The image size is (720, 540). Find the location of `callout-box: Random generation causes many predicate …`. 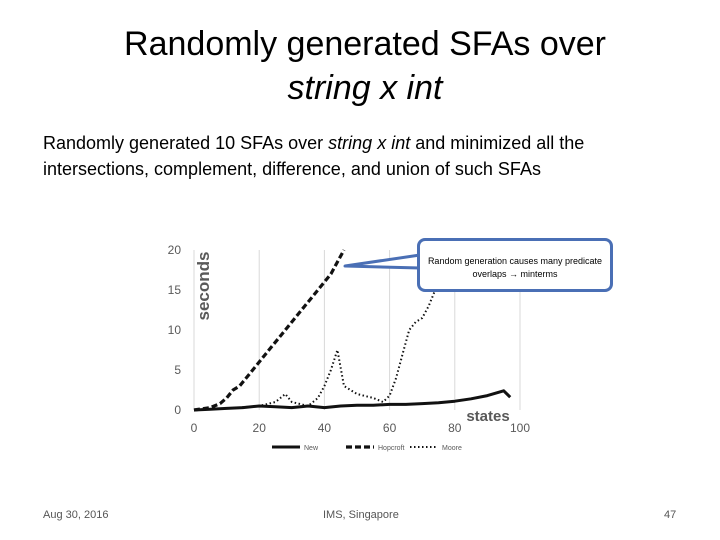

callout-box: Random generation causes many predicate … is located at coordinates (515, 265).